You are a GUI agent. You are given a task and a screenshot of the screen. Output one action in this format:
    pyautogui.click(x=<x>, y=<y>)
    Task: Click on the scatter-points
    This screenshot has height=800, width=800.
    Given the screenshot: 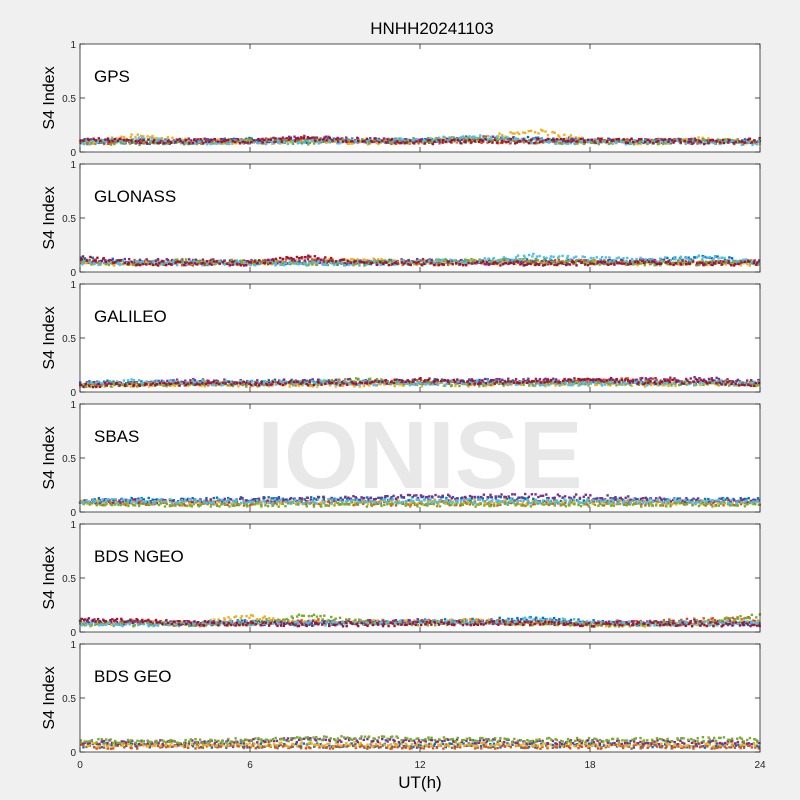 What is the action you would take?
    pyautogui.click(x=420, y=137)
    